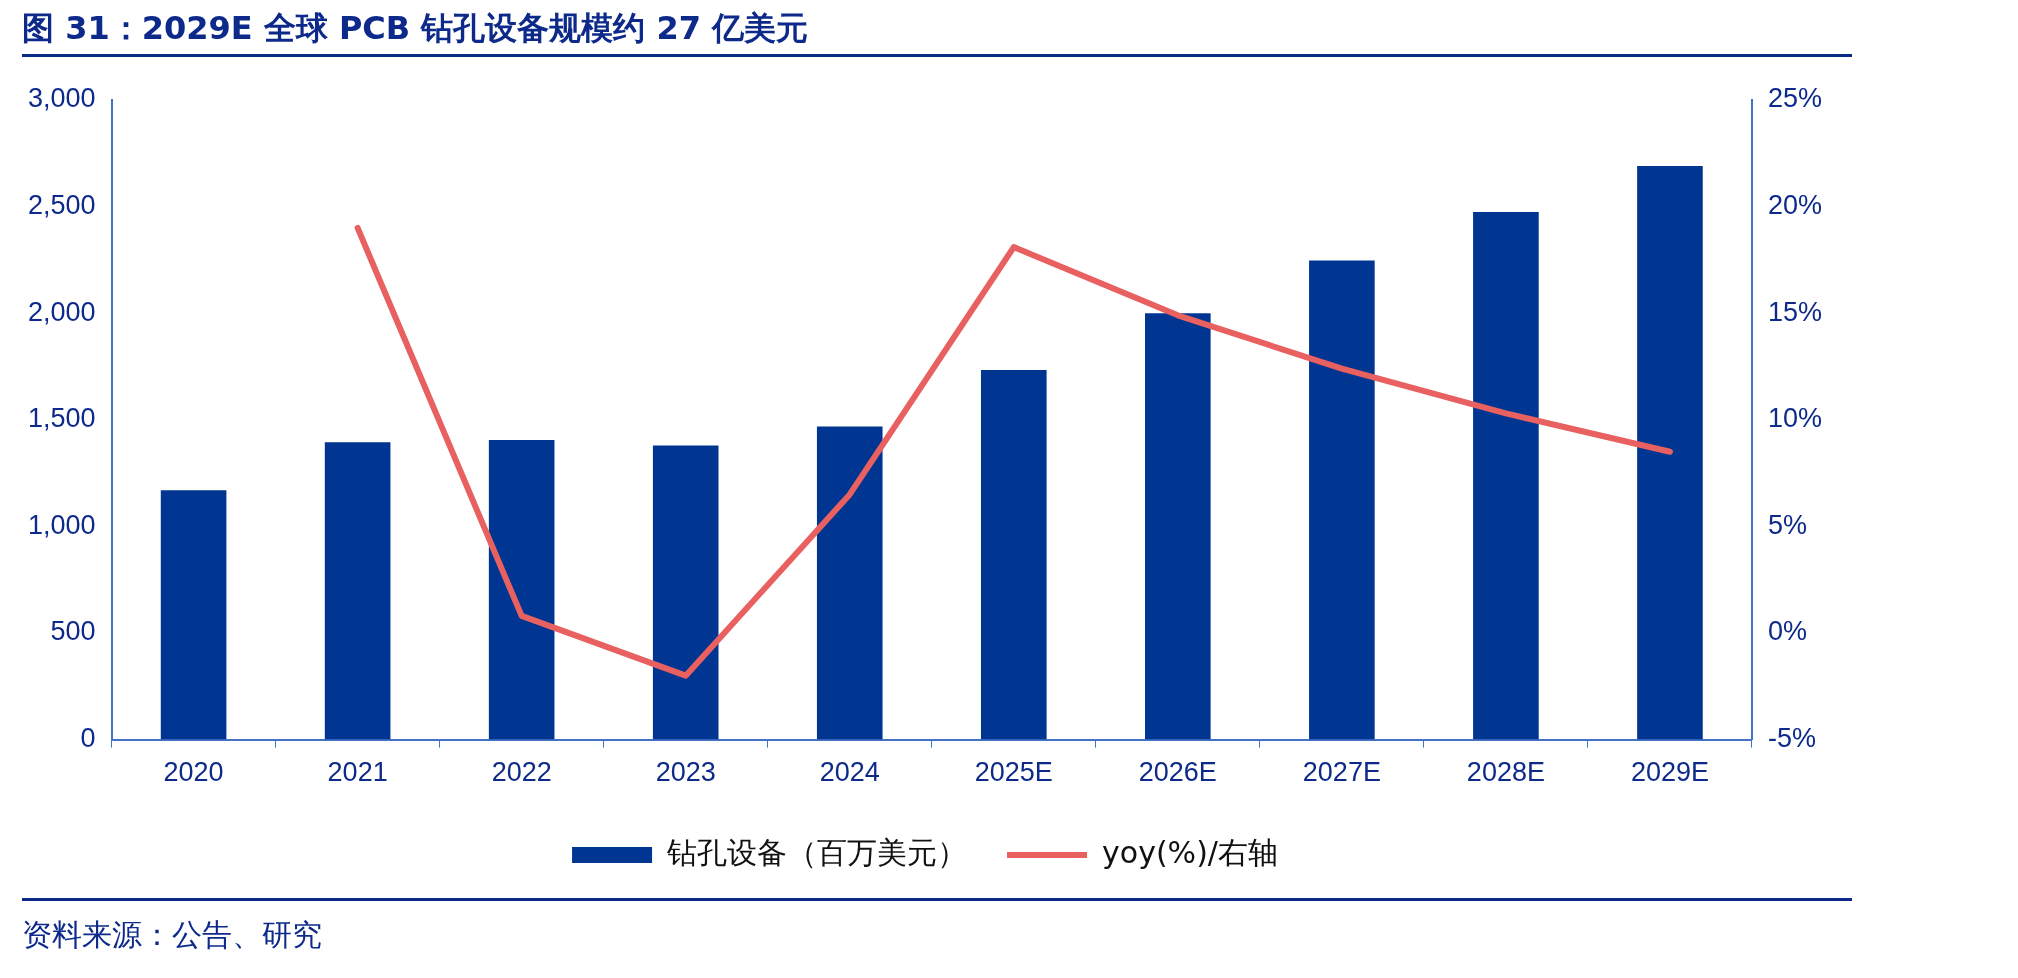  I want to click on x-tick-label: 2028E, so click(1505, 772).